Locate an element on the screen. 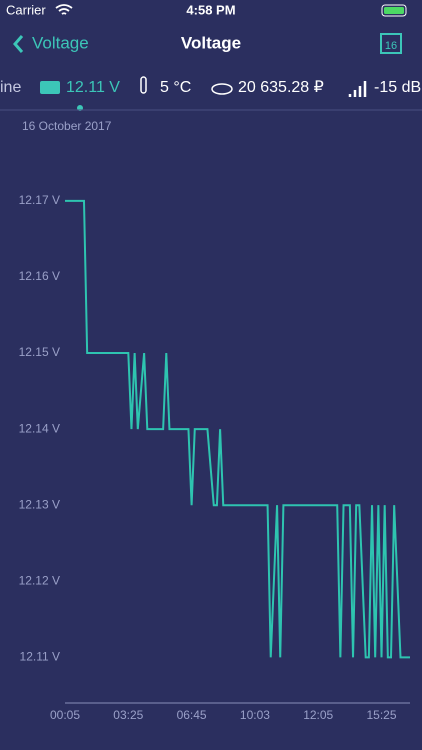  calendar-day: 16 is located at coordinates (391, 46).